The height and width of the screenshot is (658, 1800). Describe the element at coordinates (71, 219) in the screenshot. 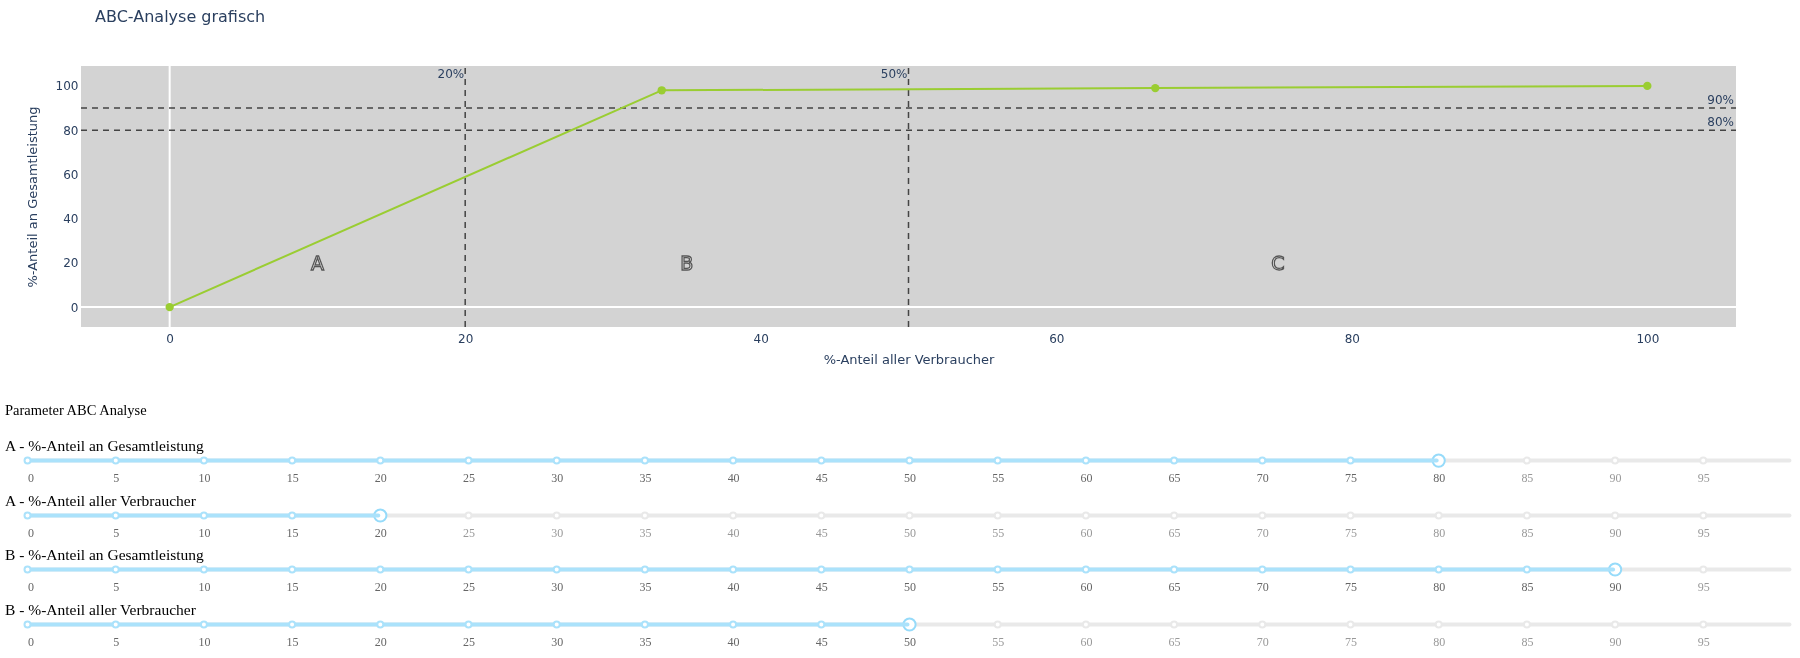

I see `y-tick-label: 40` at that location.